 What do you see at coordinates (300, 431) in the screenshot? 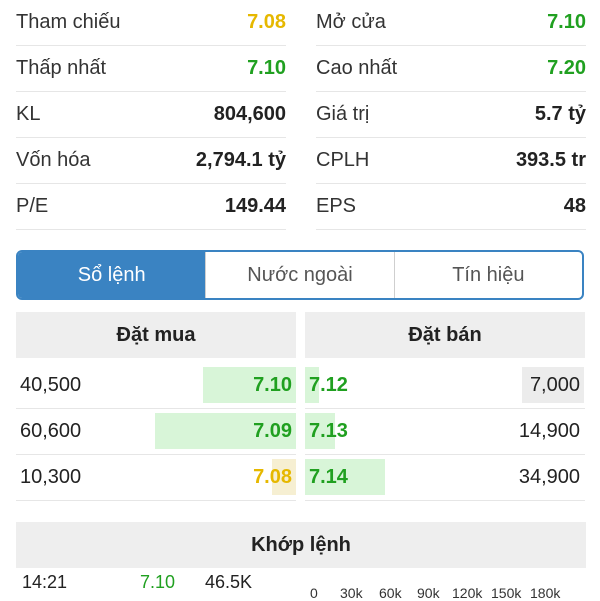
I see `orderbook-row: 60,600 7.09 7.13 14,900` at bounding box center [300, 431].